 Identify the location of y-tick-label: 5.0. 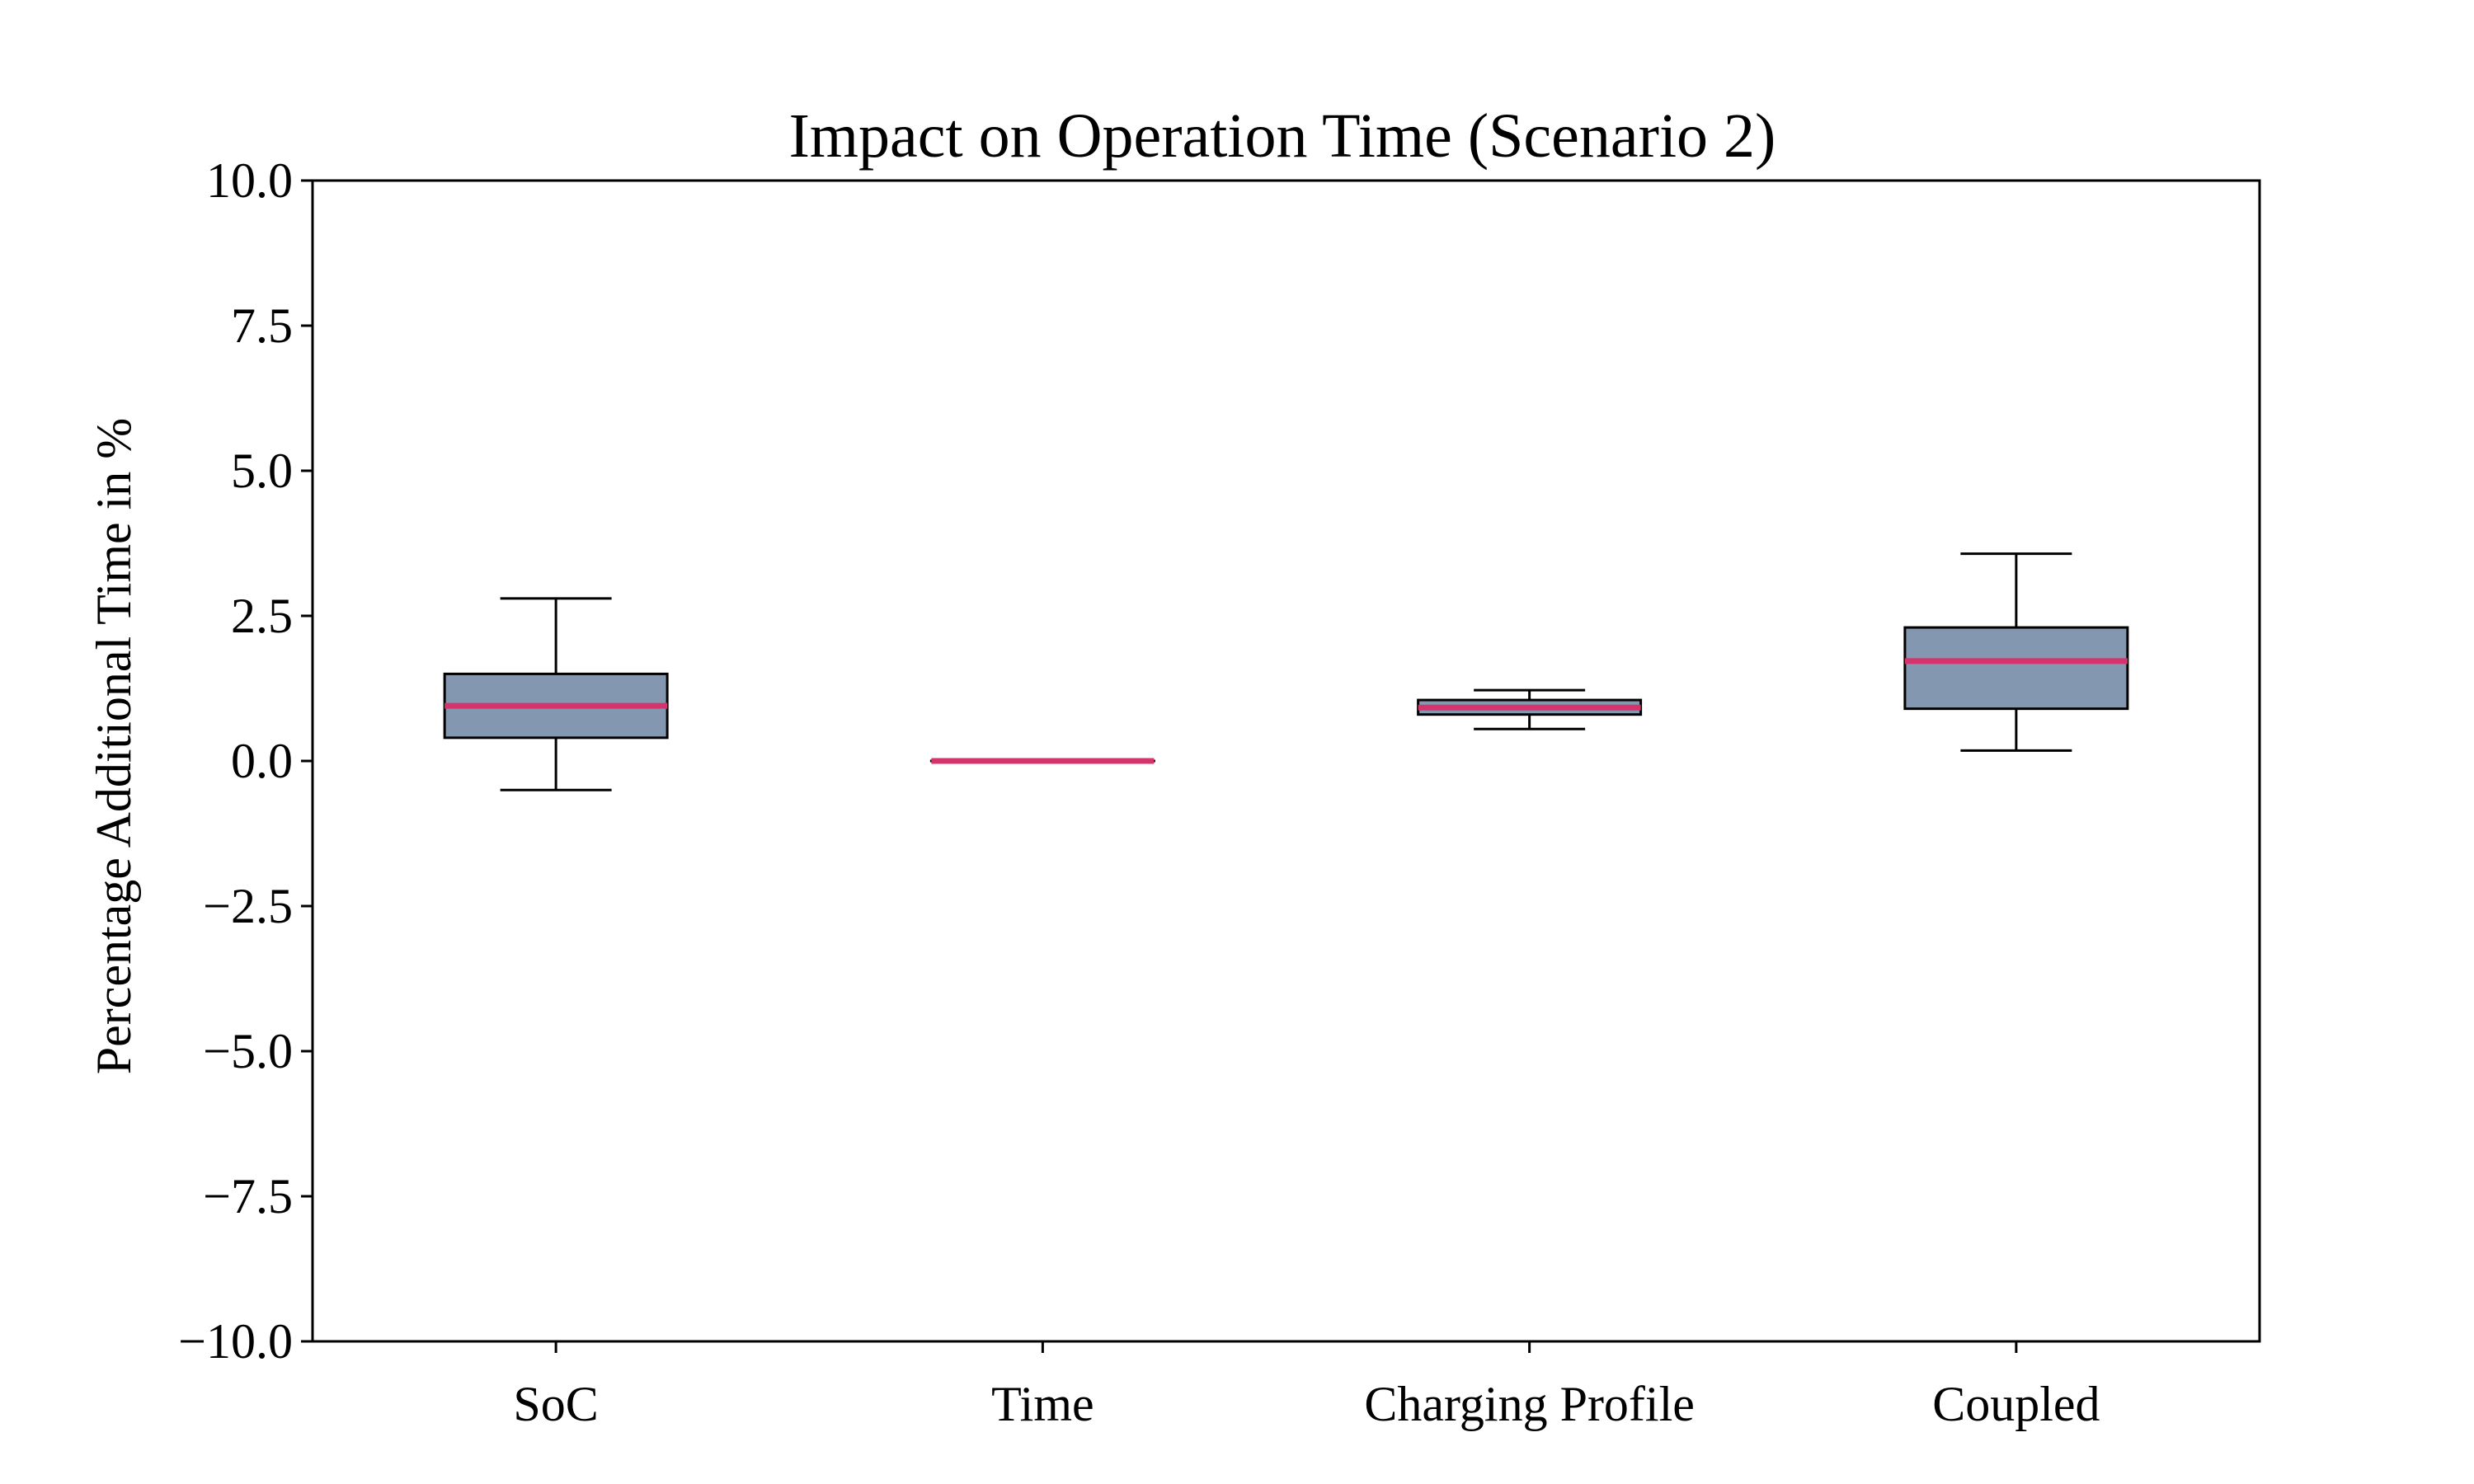
(262, 471).